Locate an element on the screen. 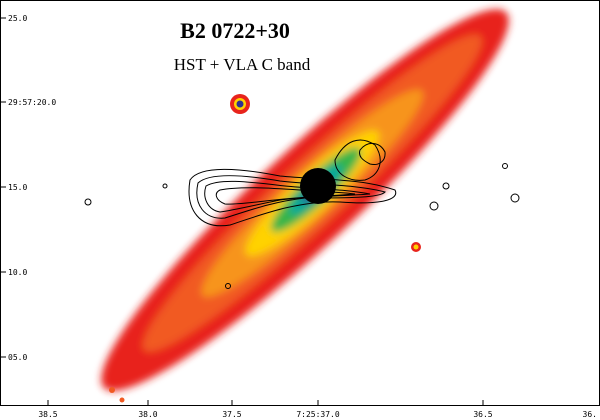  x-axis-labels: 38.5 38.0 37.5 7:25:37.0 36.5 36. is located at coordinates (317, 414).